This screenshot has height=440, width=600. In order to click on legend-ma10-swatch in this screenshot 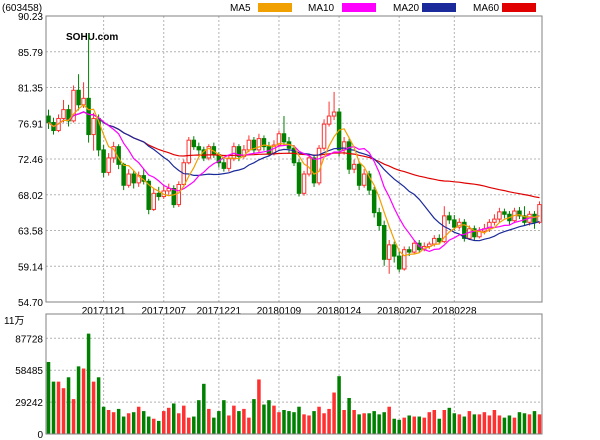, I will do `click(359, 7)`.